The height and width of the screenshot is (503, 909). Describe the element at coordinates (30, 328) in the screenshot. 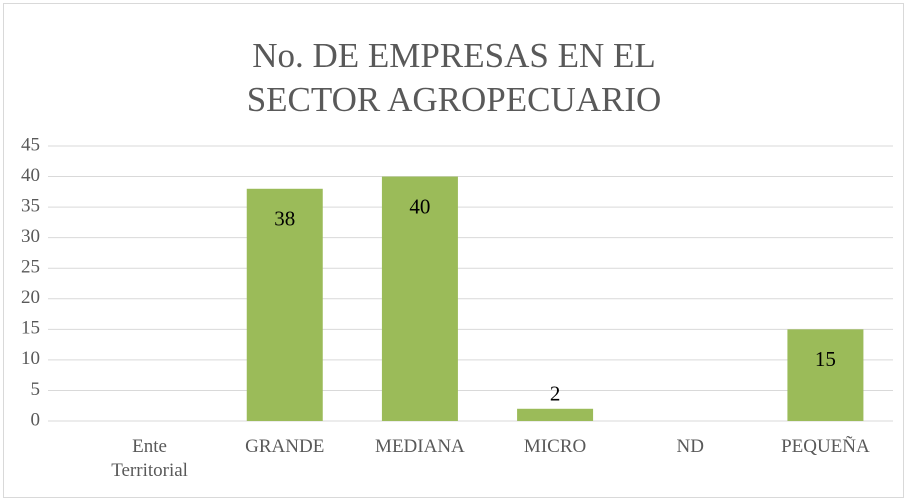

I see `y-tick-label: 15` at that location.